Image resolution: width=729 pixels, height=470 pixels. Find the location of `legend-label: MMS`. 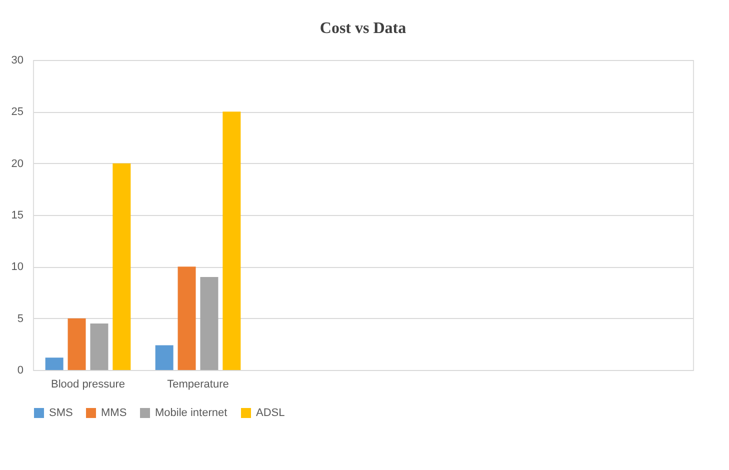

legend-label: MMS is located at coordinates (114, 413).